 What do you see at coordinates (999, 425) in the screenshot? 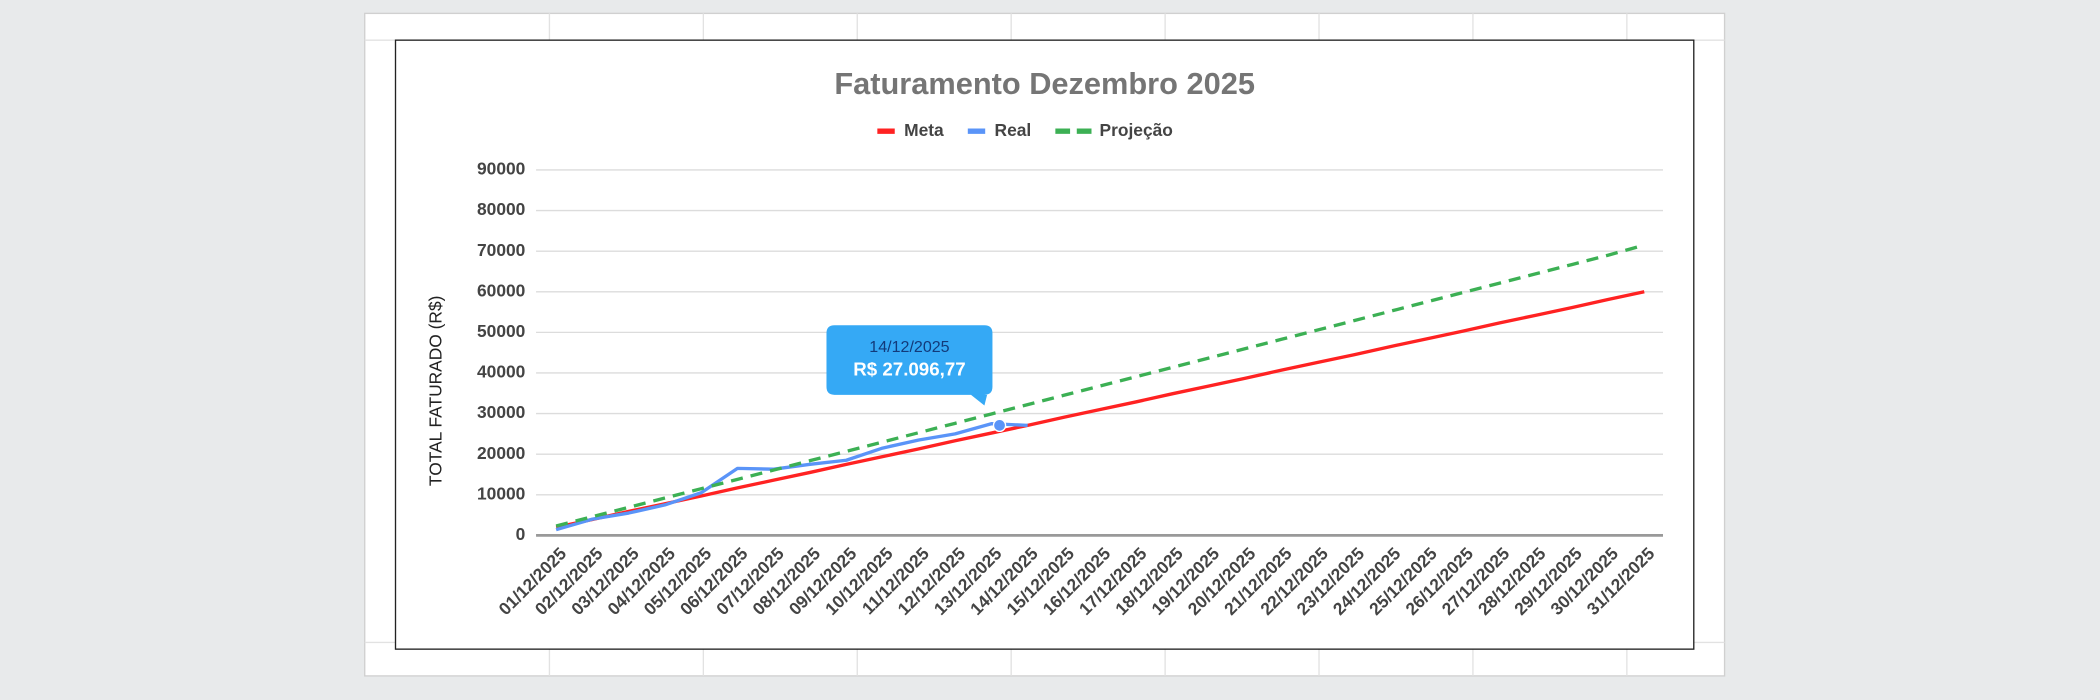
I see `hover-point` at bounding box center [999, 425].